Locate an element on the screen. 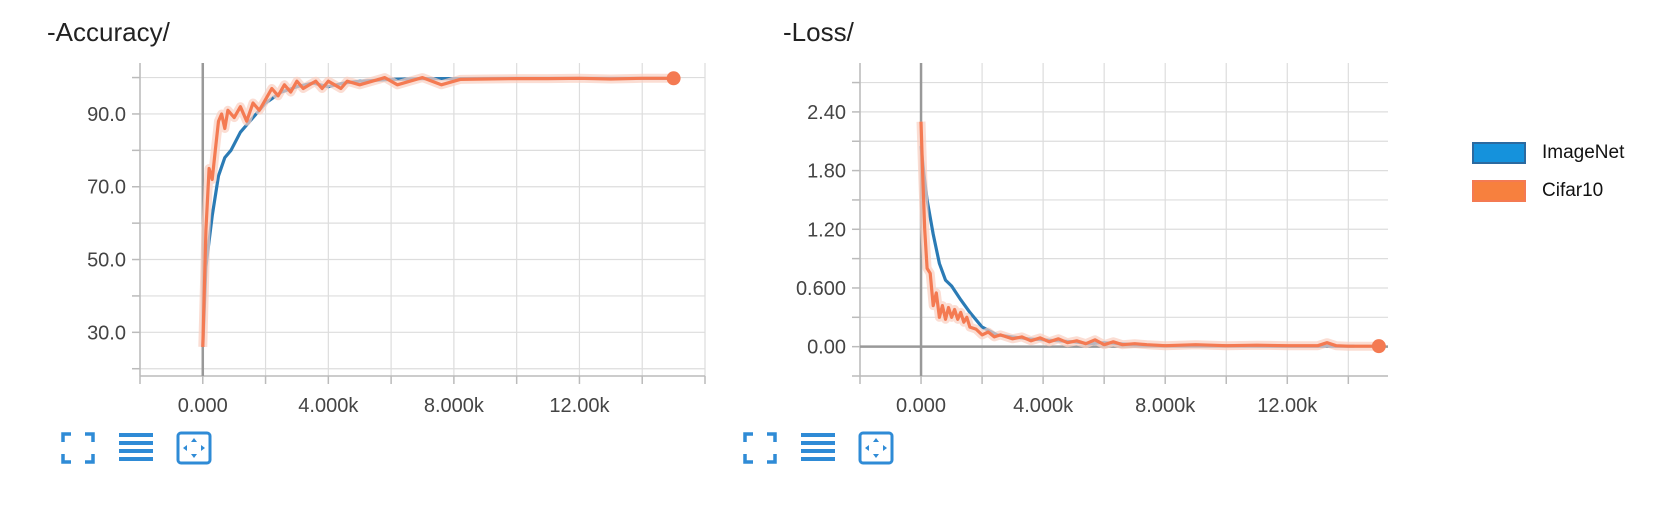 Image resolution: width=1666 pixels, height=505 pixels. loss-y-tick-label: 2.40 is located at coordinates (826, 113).